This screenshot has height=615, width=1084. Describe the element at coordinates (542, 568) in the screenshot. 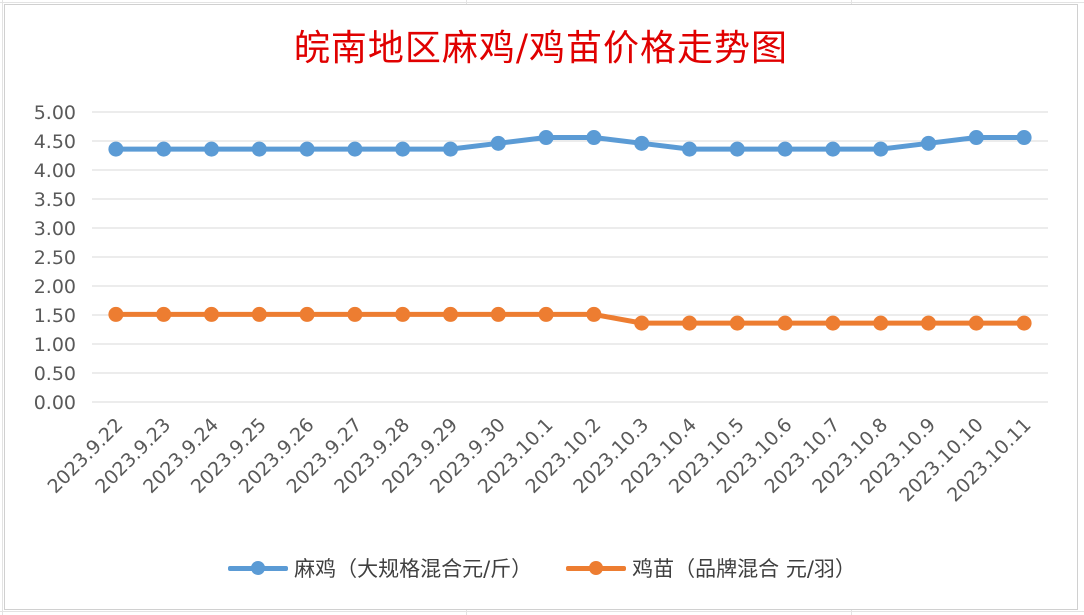

I see `legend: 麻鸡（大规格混合元/斤） 鸡苗（品牌混合 元/羽）` at that location.